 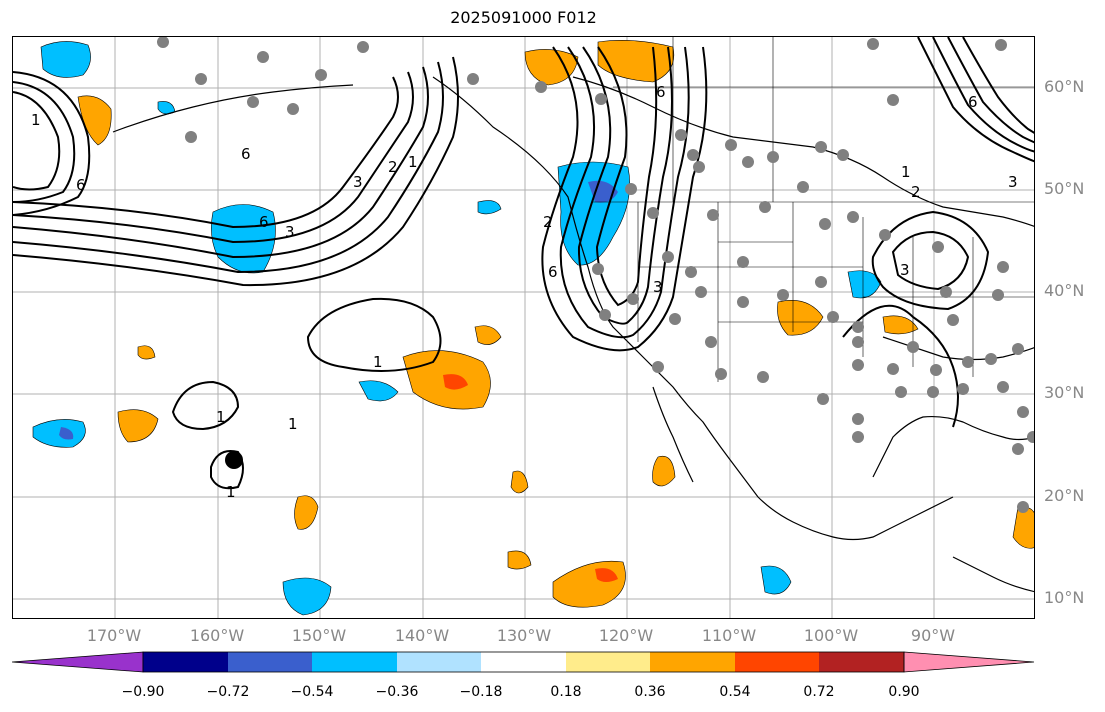 I want to click on lon-label-100w: 100°W, so click(x=831, y=635).